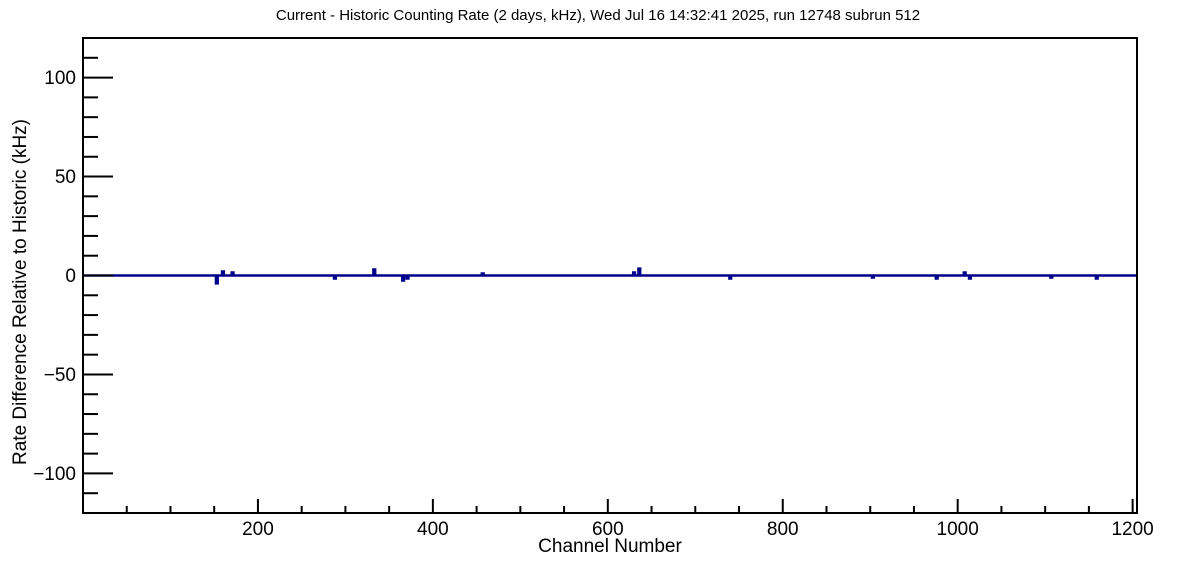  Describe the element at coordinates (608, 529) in the screenshot. I see `x-tick-label: 600` at that location.